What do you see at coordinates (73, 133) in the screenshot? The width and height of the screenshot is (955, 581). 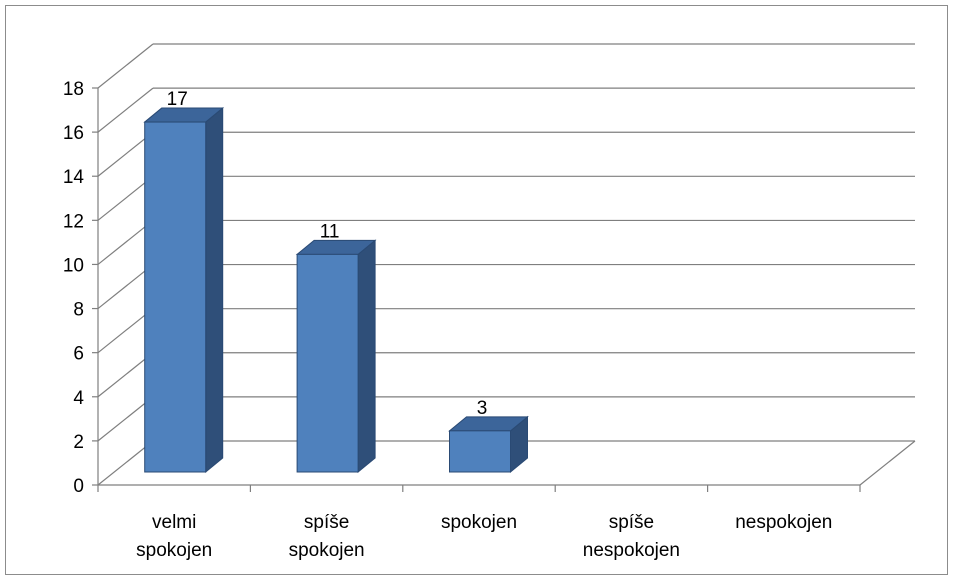 I see `y-tick-label: 16` at bounding box center [73, 133].